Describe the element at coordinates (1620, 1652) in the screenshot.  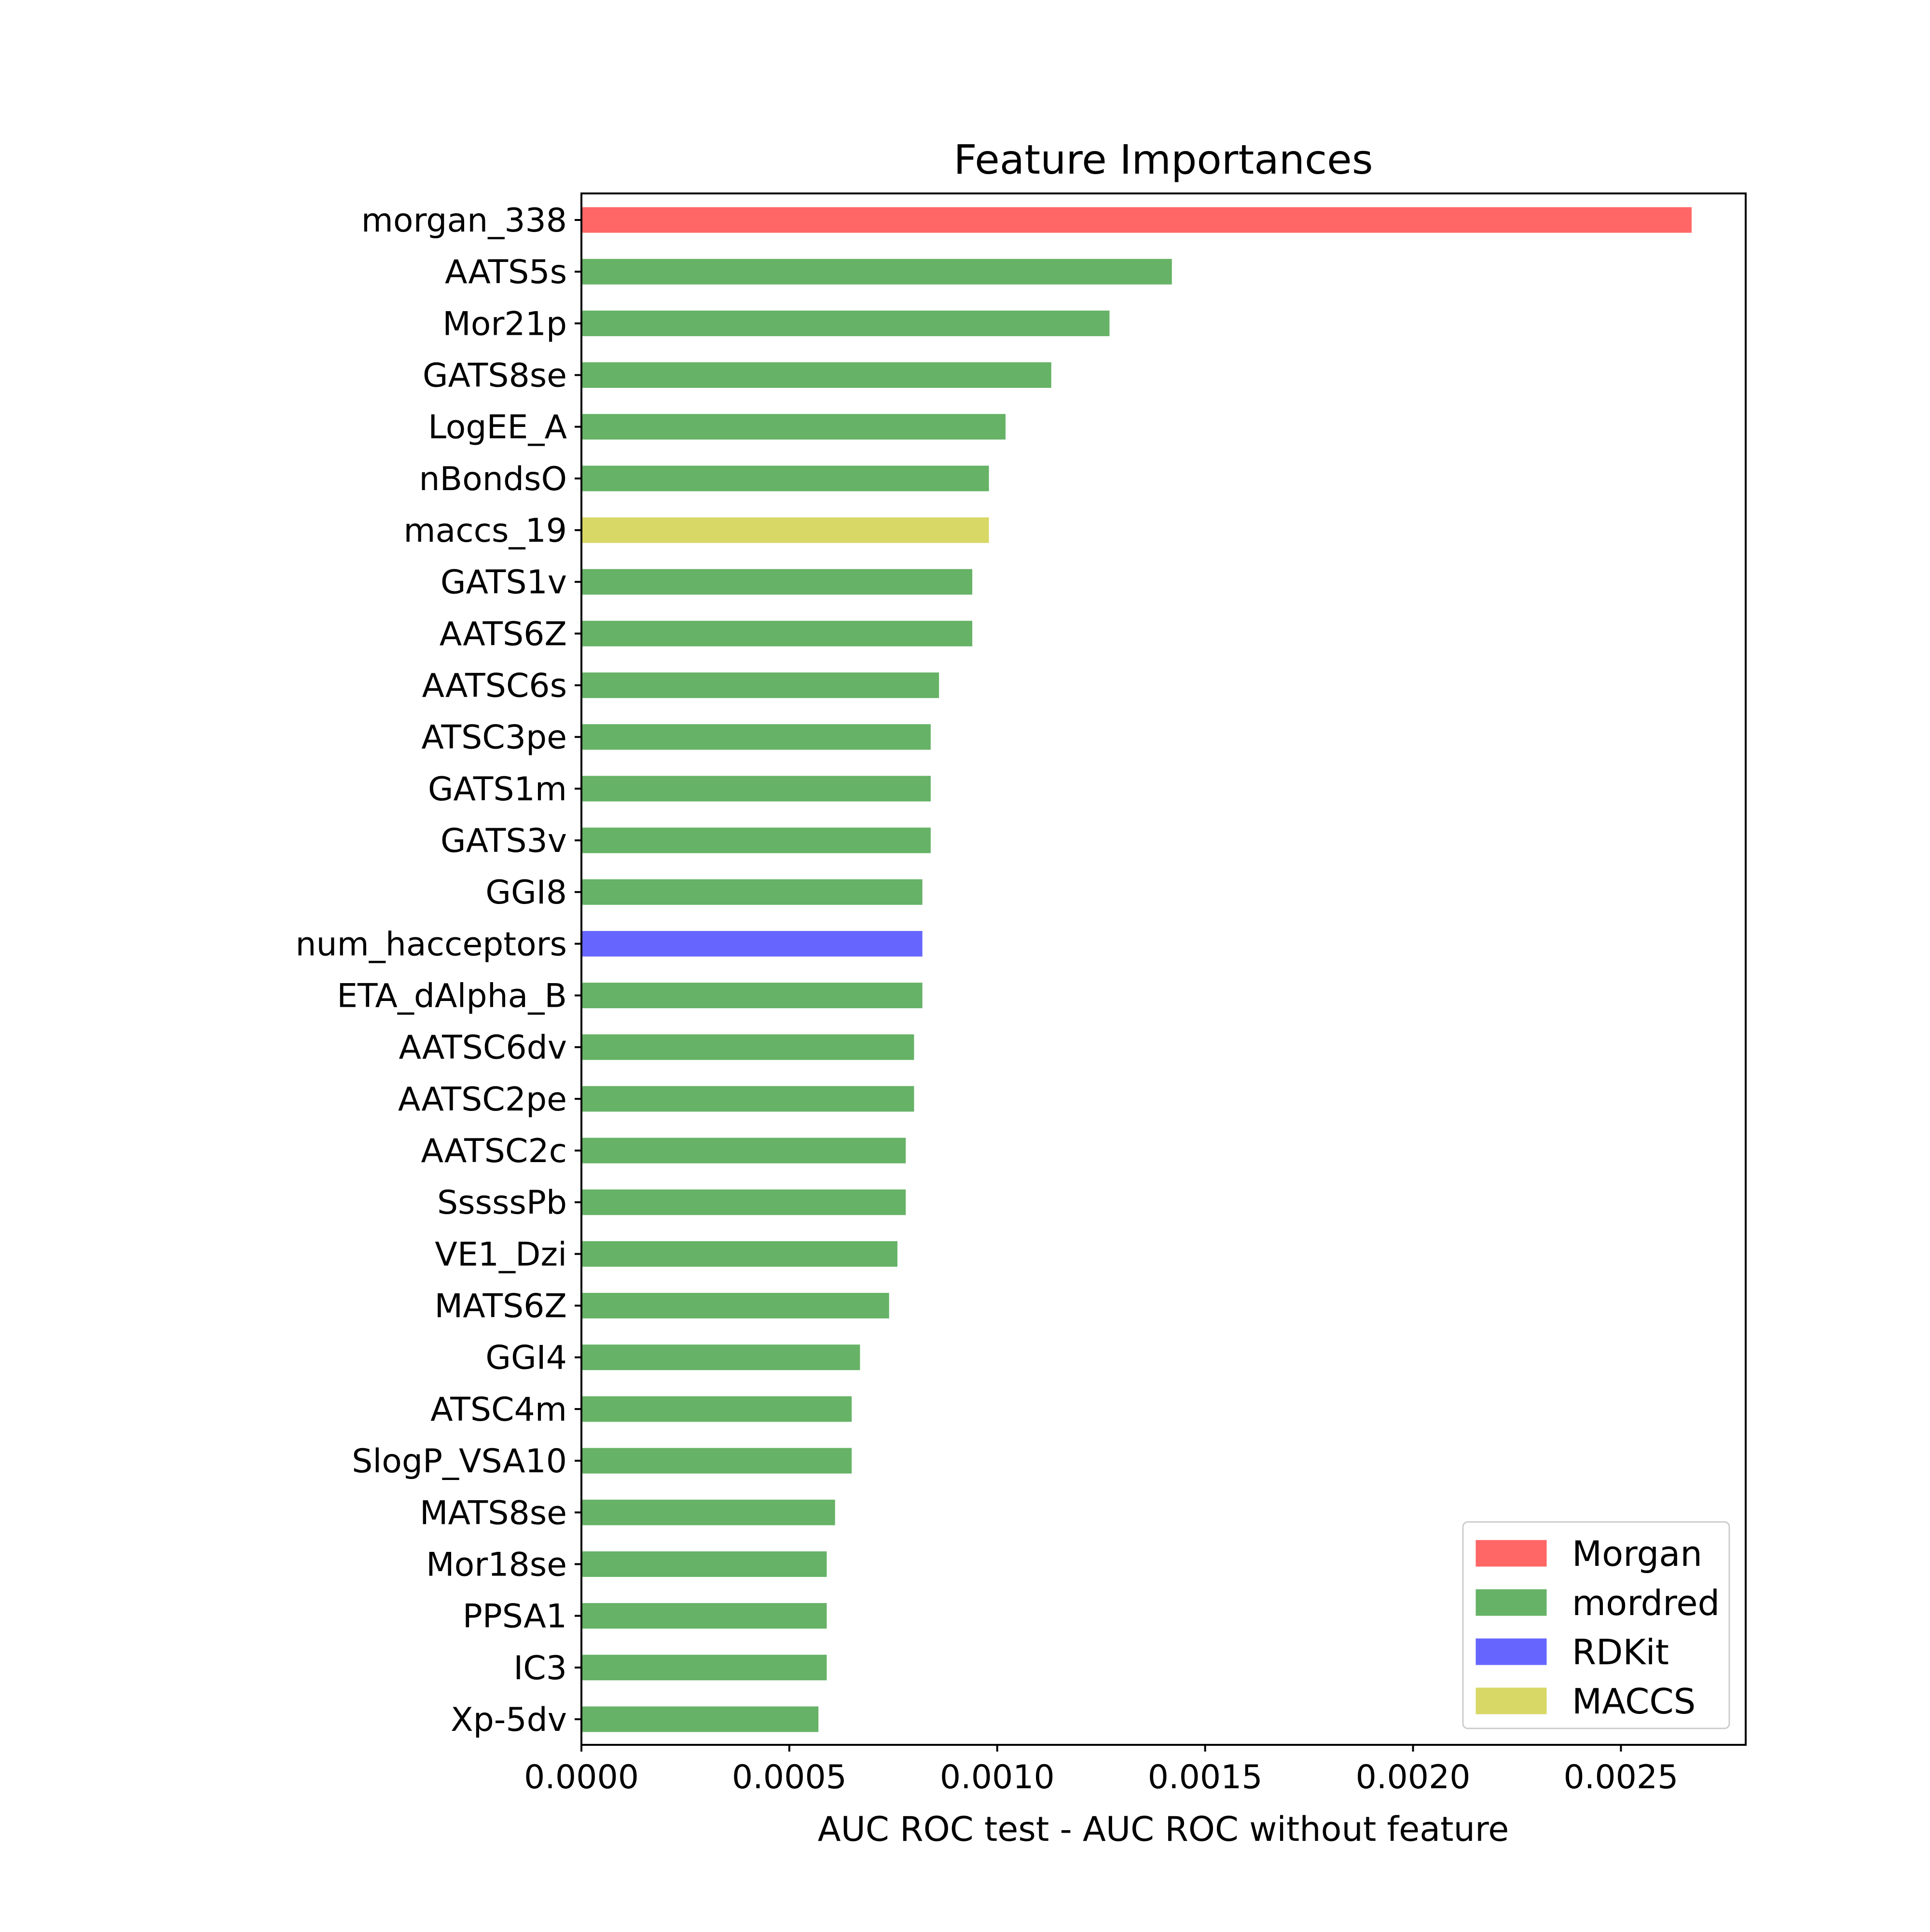
I see `legend-label-rdkit: RDKit` at that location.